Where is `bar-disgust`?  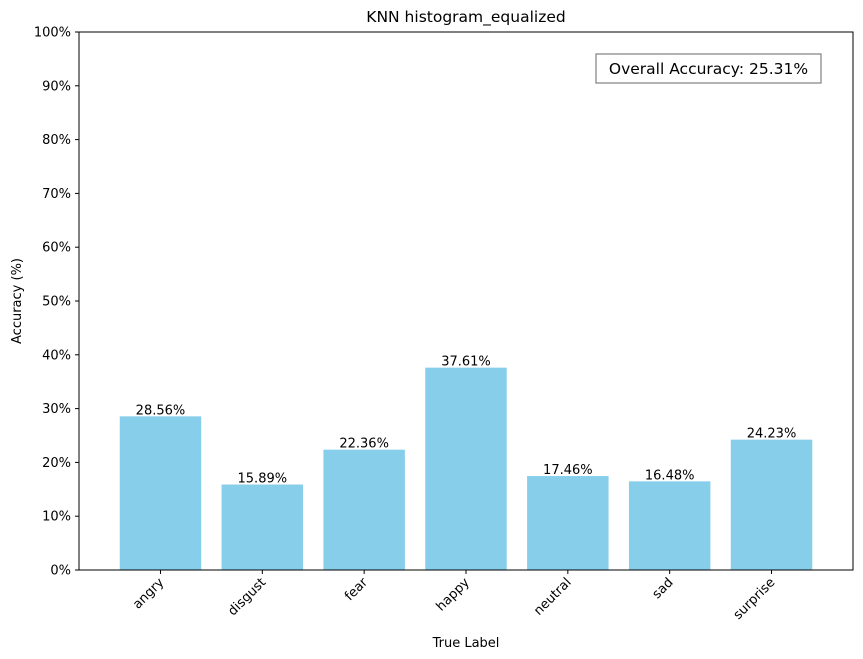
bar-disgust is located at coordinates (262, 527).